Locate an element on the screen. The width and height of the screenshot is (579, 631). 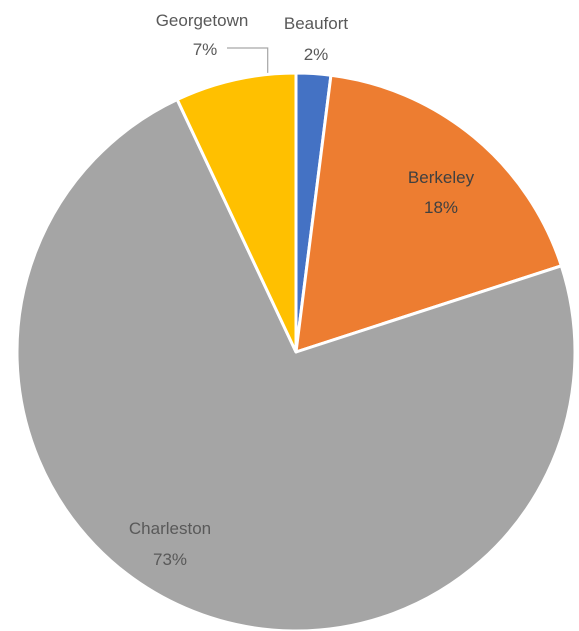
leader-line-georgetown is located at coordinates (248, 60).